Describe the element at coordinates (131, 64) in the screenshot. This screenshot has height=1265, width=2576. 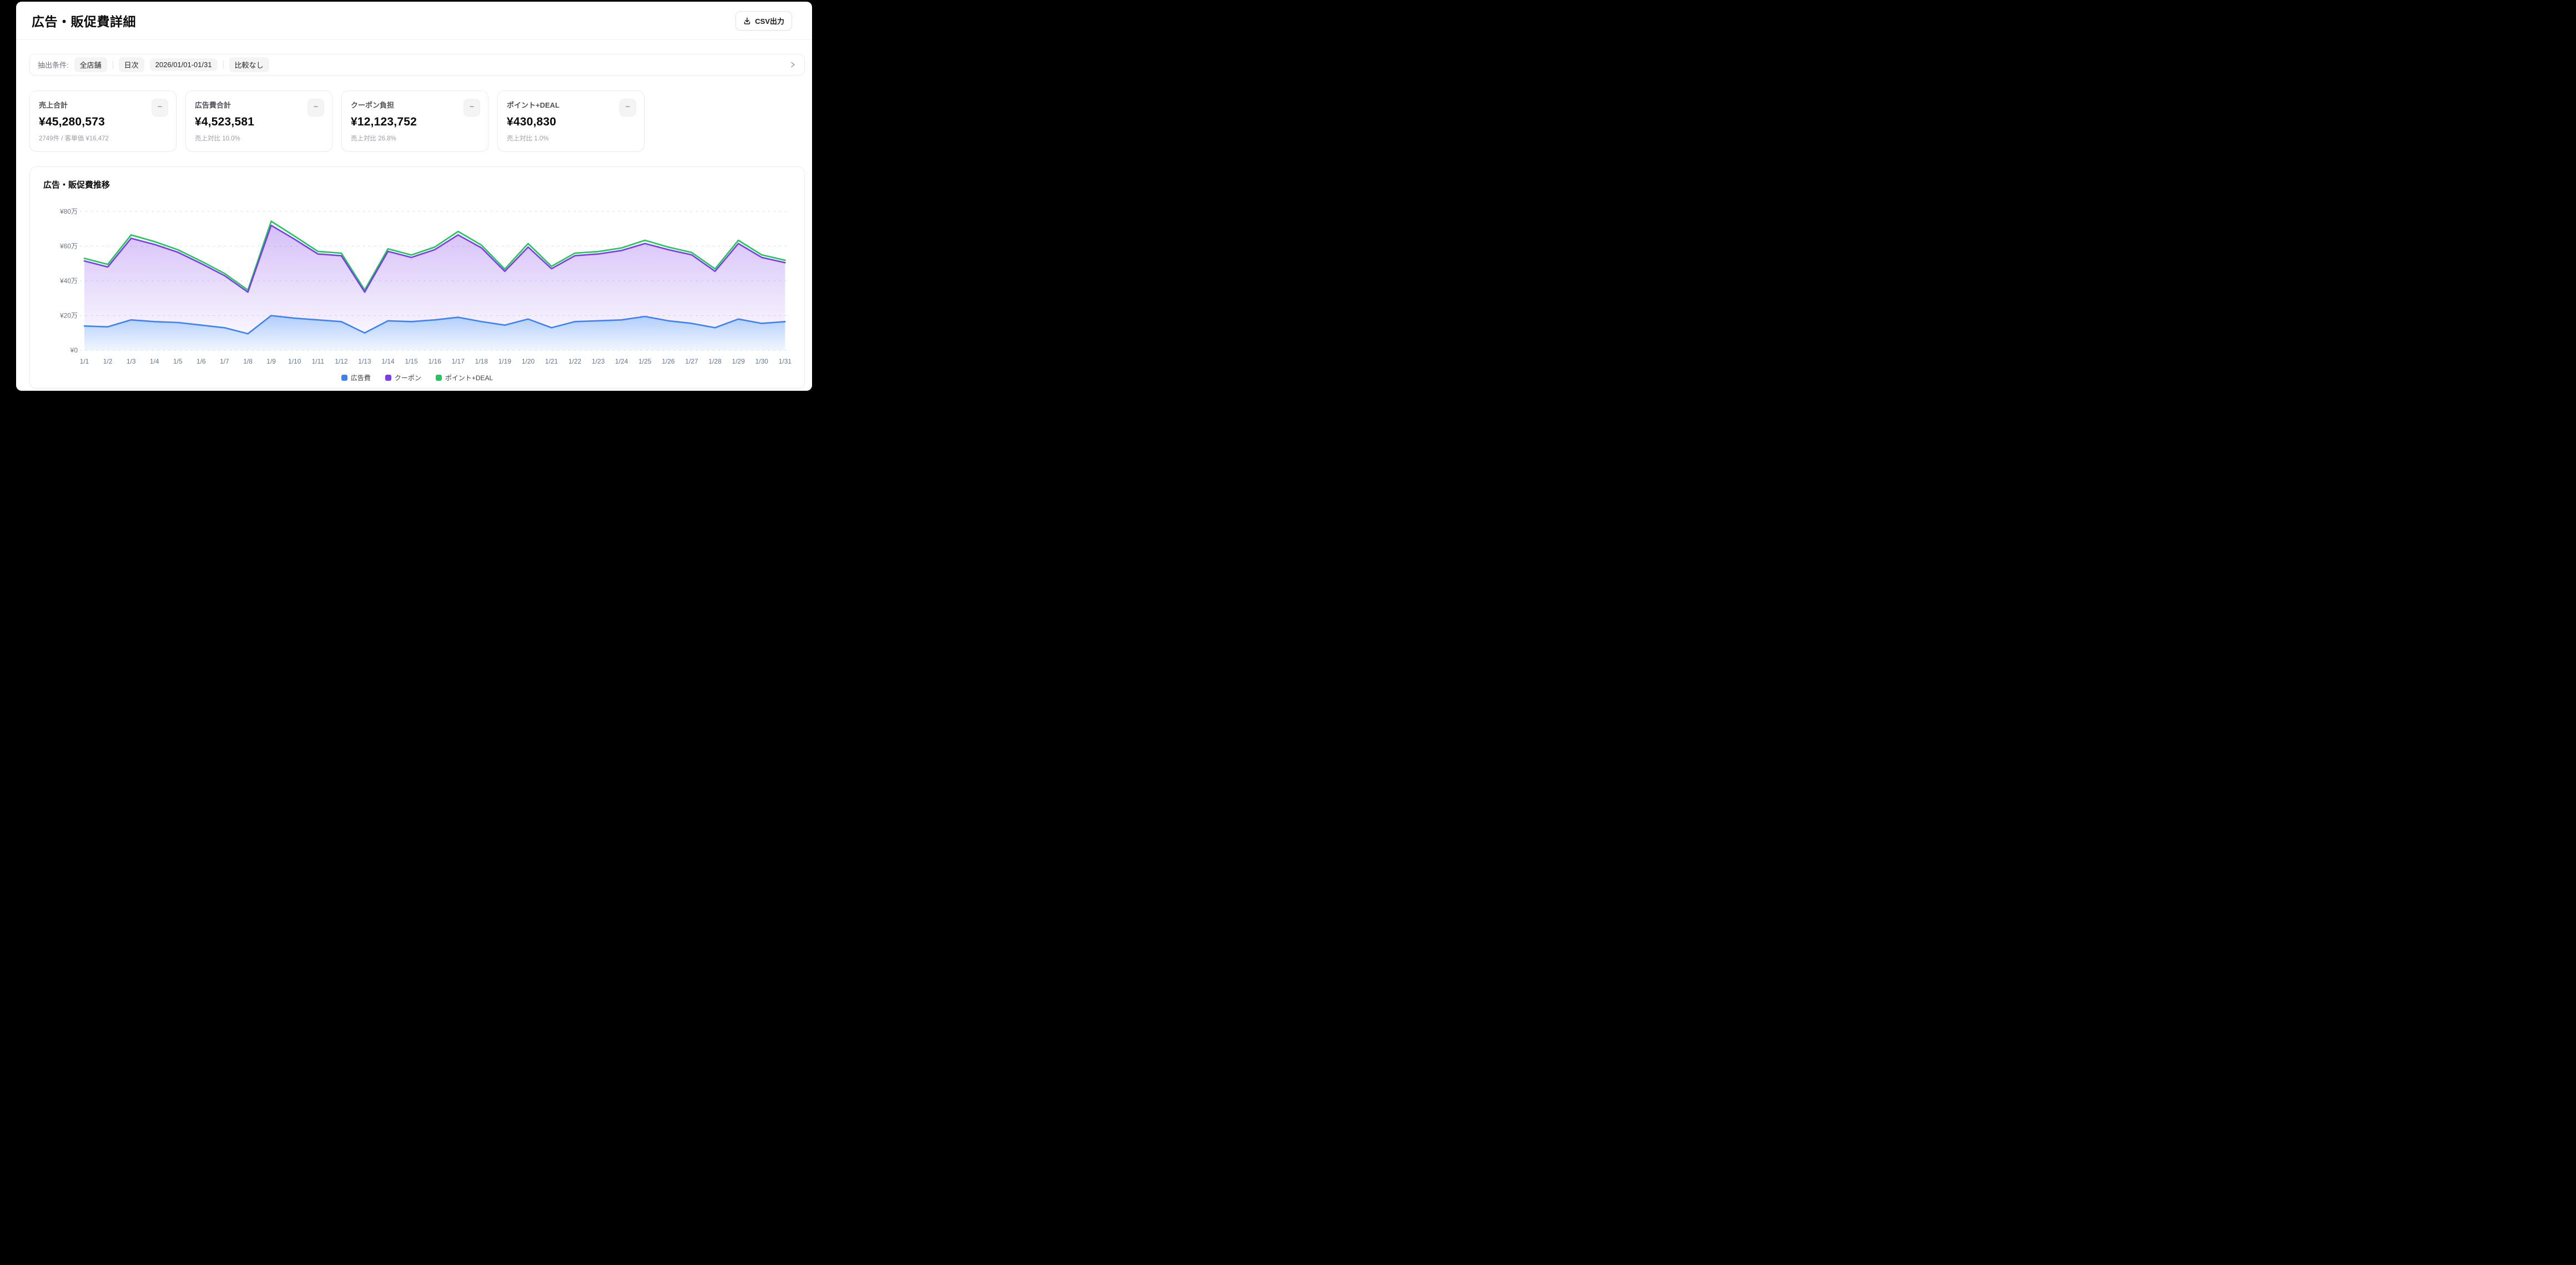
I see `filter-chip: 日次` at that location.